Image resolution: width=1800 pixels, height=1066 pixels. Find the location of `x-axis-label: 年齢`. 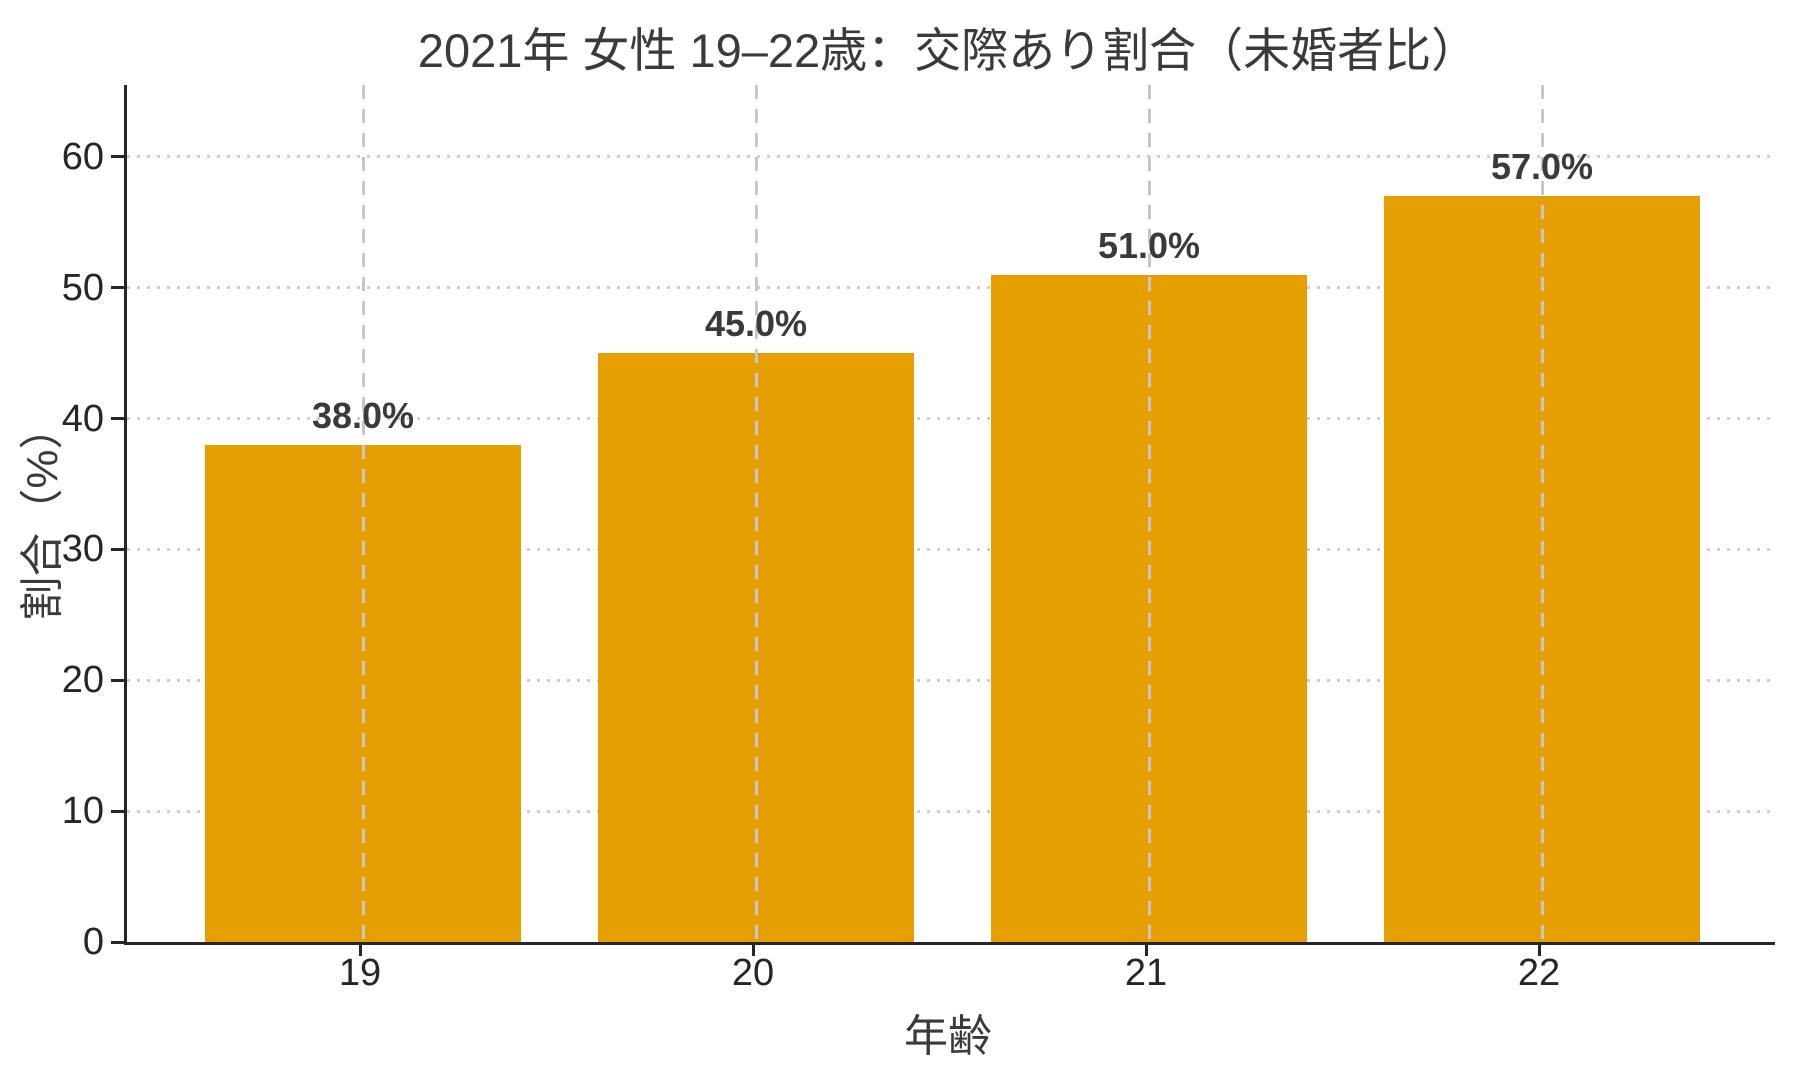

x-axis-label: 年齢 is located at coordinates (948, 1036).